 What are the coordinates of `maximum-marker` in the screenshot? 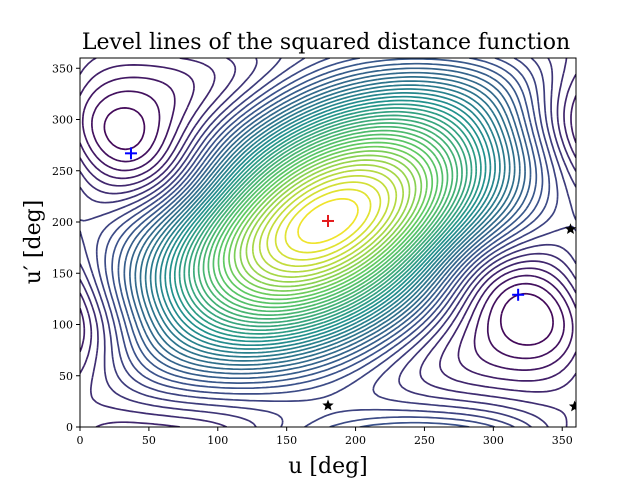 It's located at (328, 220).